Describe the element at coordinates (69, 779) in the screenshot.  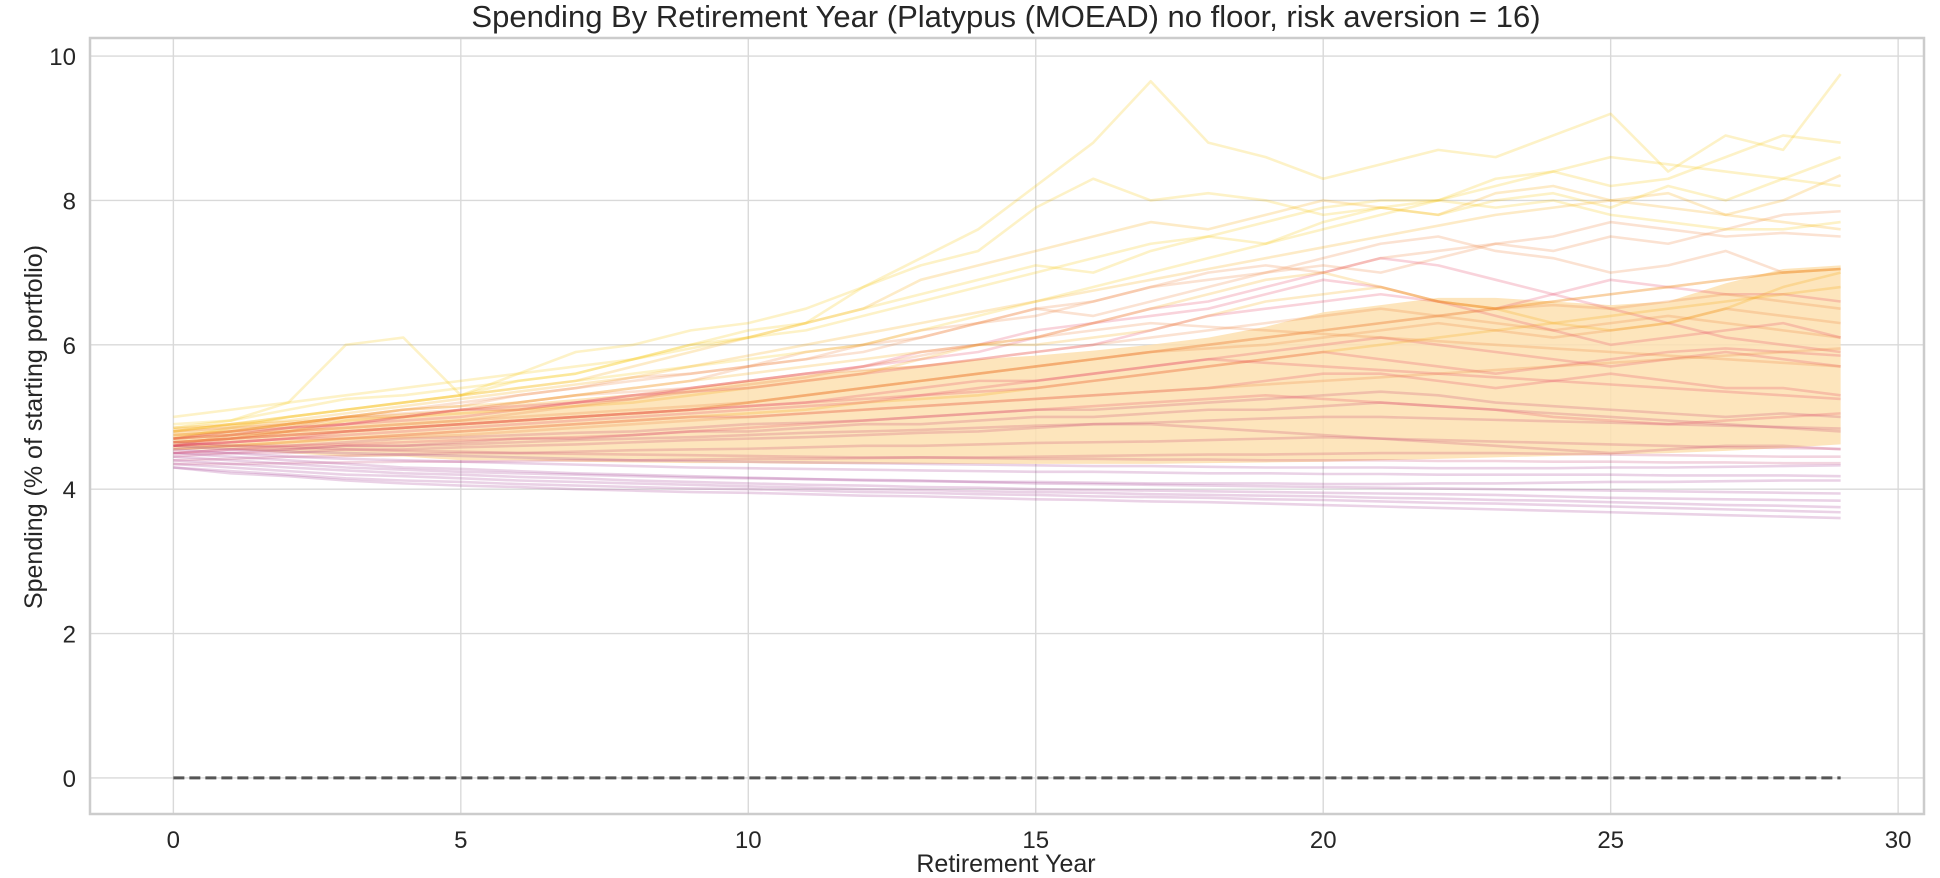
I see `y-tick-label: 0` at that location.